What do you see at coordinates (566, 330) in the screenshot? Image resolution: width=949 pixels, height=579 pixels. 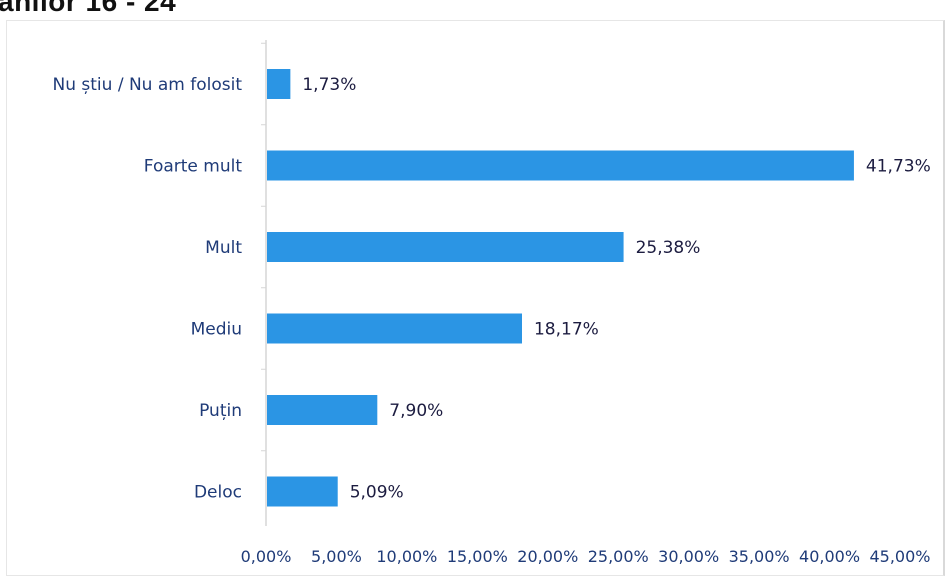 I see `data-label: 18,17%` at bounding box center [566, 330].